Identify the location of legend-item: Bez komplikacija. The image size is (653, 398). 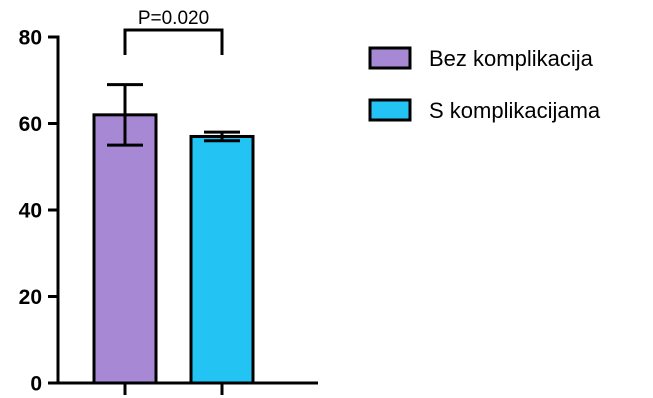
(481, 58).